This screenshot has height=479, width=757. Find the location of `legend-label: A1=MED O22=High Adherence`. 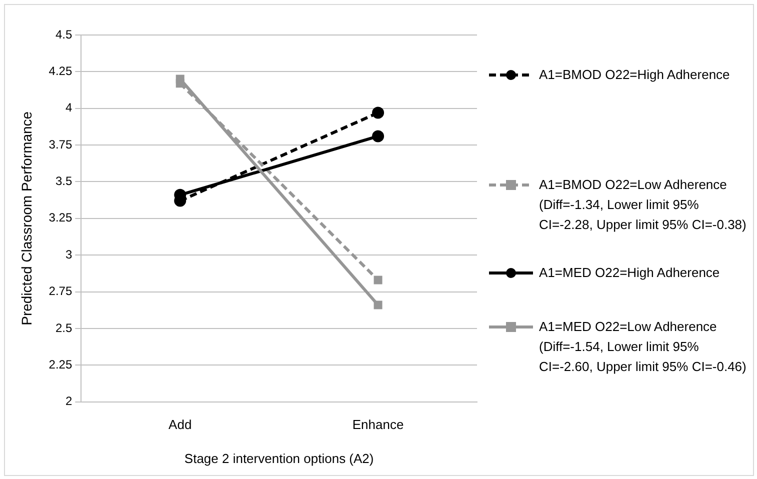

legend-label: A1=MED O22=High Adherence is located at coordinates (630, 273).